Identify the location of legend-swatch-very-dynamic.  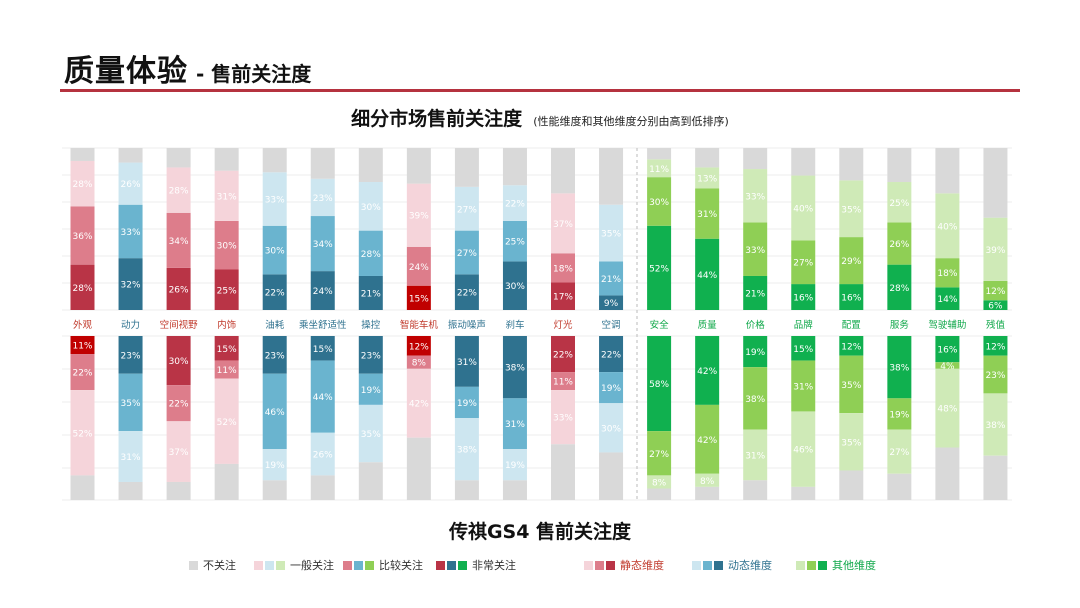
(451, 565).